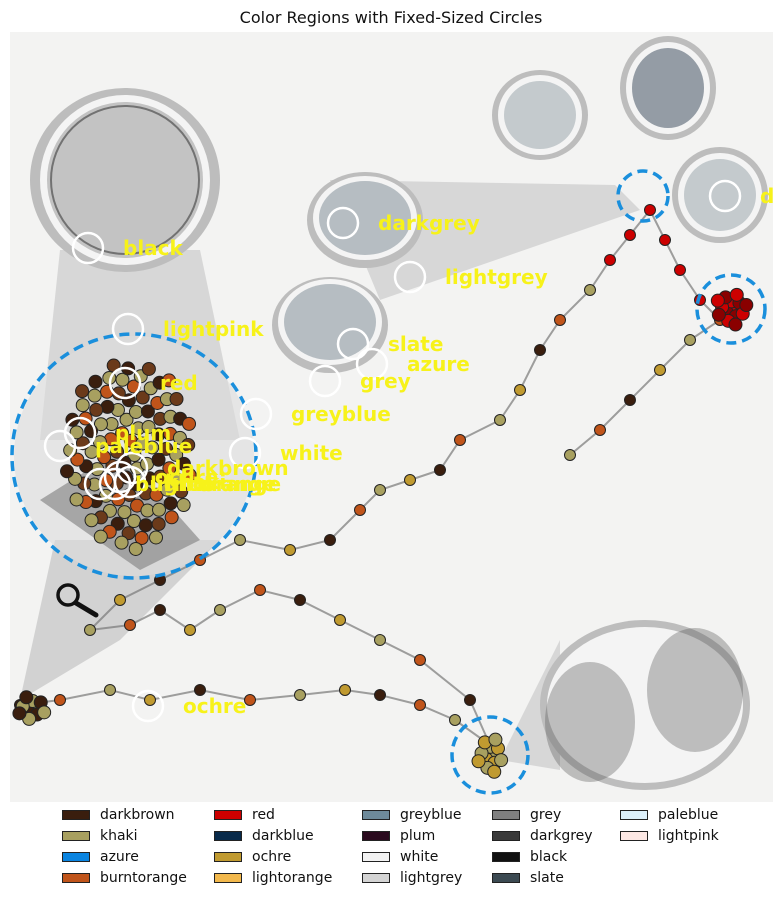 This screenshot has width=782, height=899. What do you see at coordinates (766, 196) in the screenshot?
I see `circle-label-darkblue: darkblue` at bounding box center [766, 196].